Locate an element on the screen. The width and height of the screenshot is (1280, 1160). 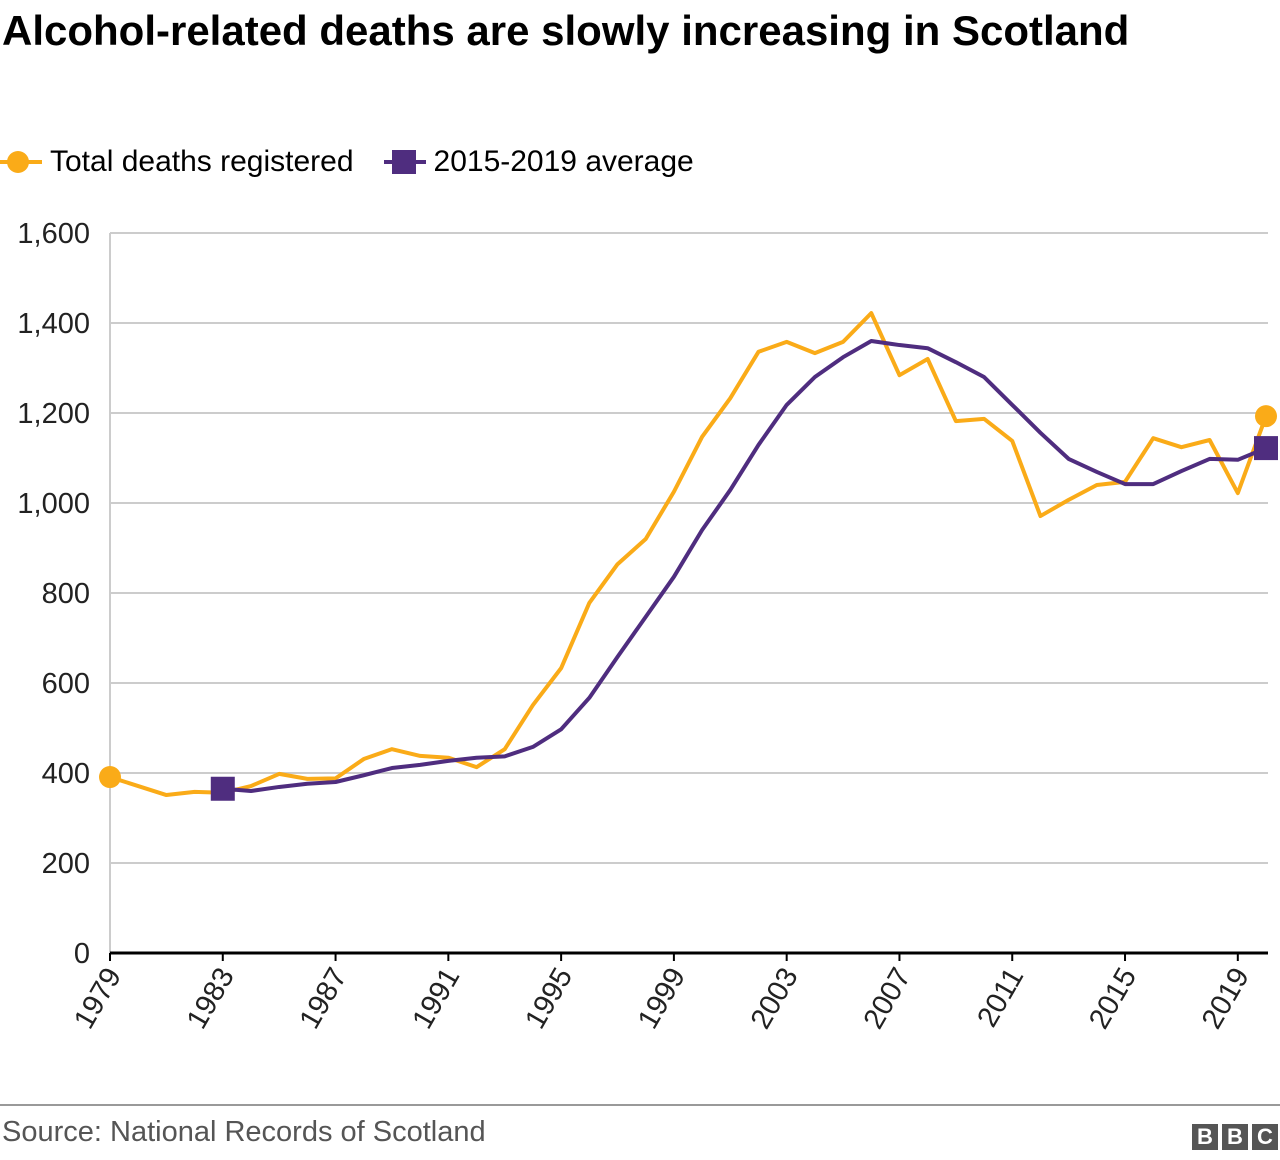
x-tick-label: 1987 is located at coordinates (324, 999).